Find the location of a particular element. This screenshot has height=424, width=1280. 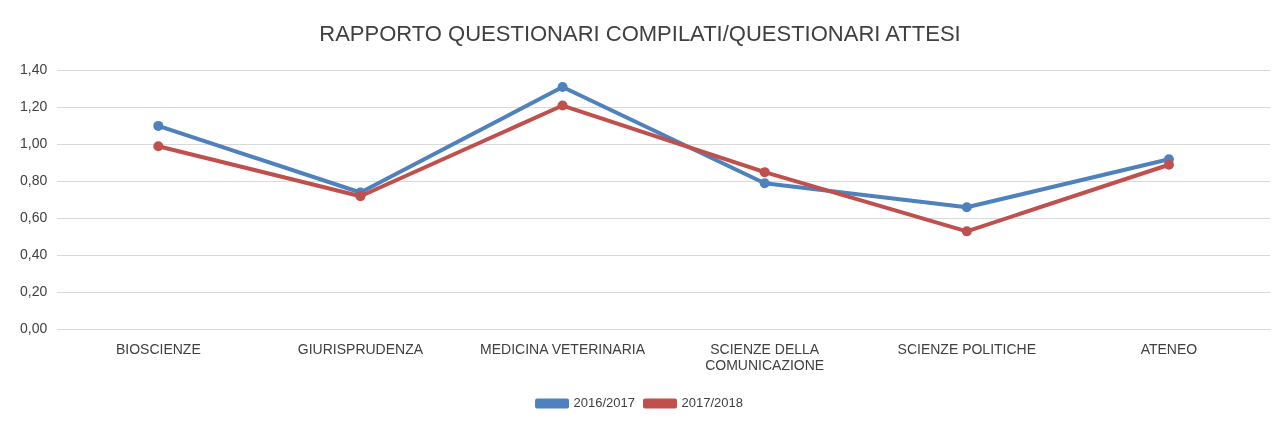

x-tick-label: SCIENZE DELLA COMUNICAZIONE is located at coordinates (765, 357).